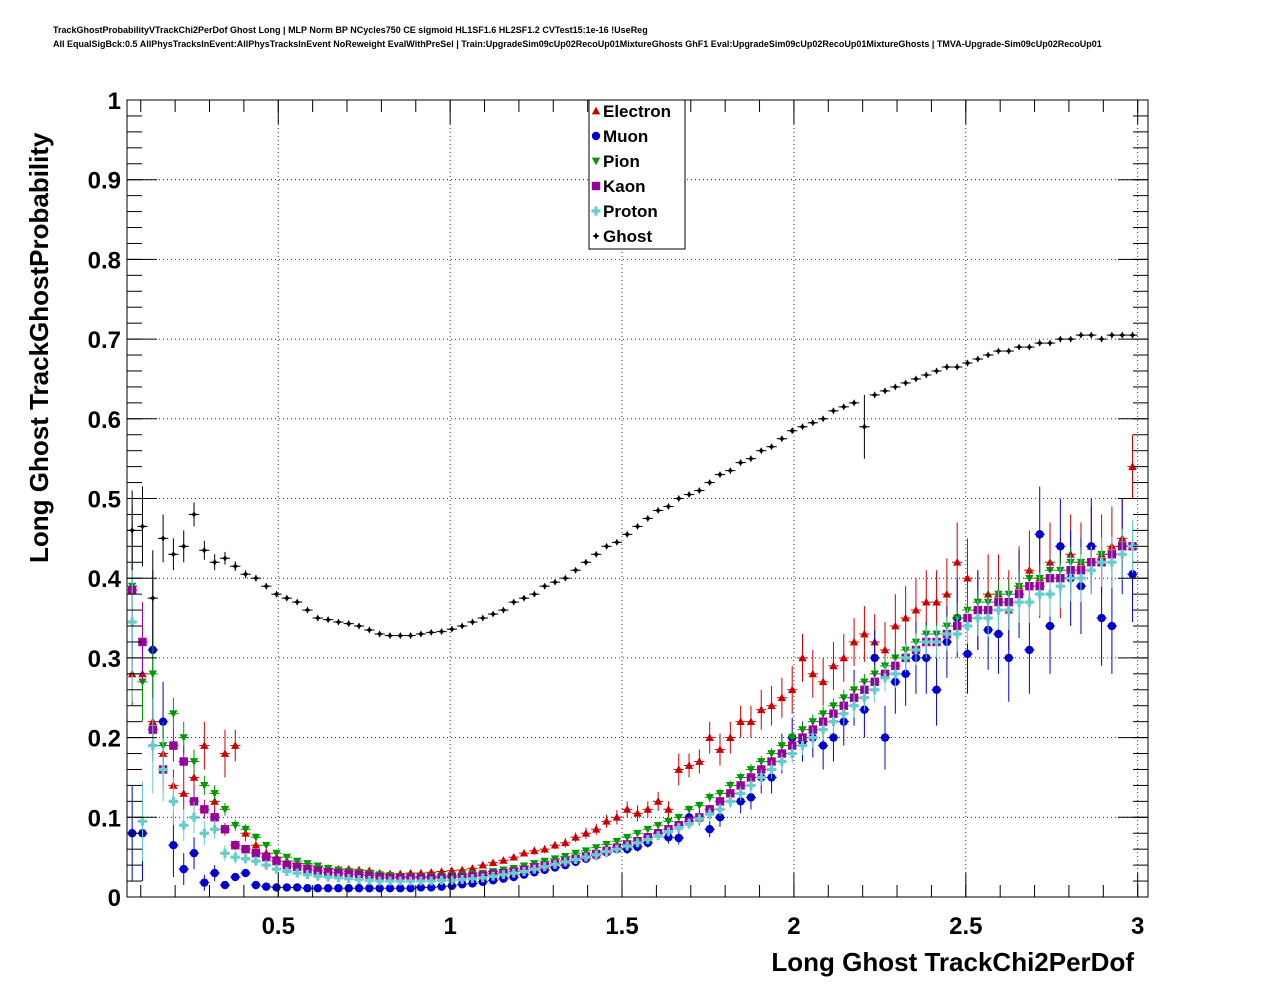 This screenshot has height=996, width=1276. Describe the element at coordinates (637, 111) in the screenshot. I see `legend-label: Electron` at that location.